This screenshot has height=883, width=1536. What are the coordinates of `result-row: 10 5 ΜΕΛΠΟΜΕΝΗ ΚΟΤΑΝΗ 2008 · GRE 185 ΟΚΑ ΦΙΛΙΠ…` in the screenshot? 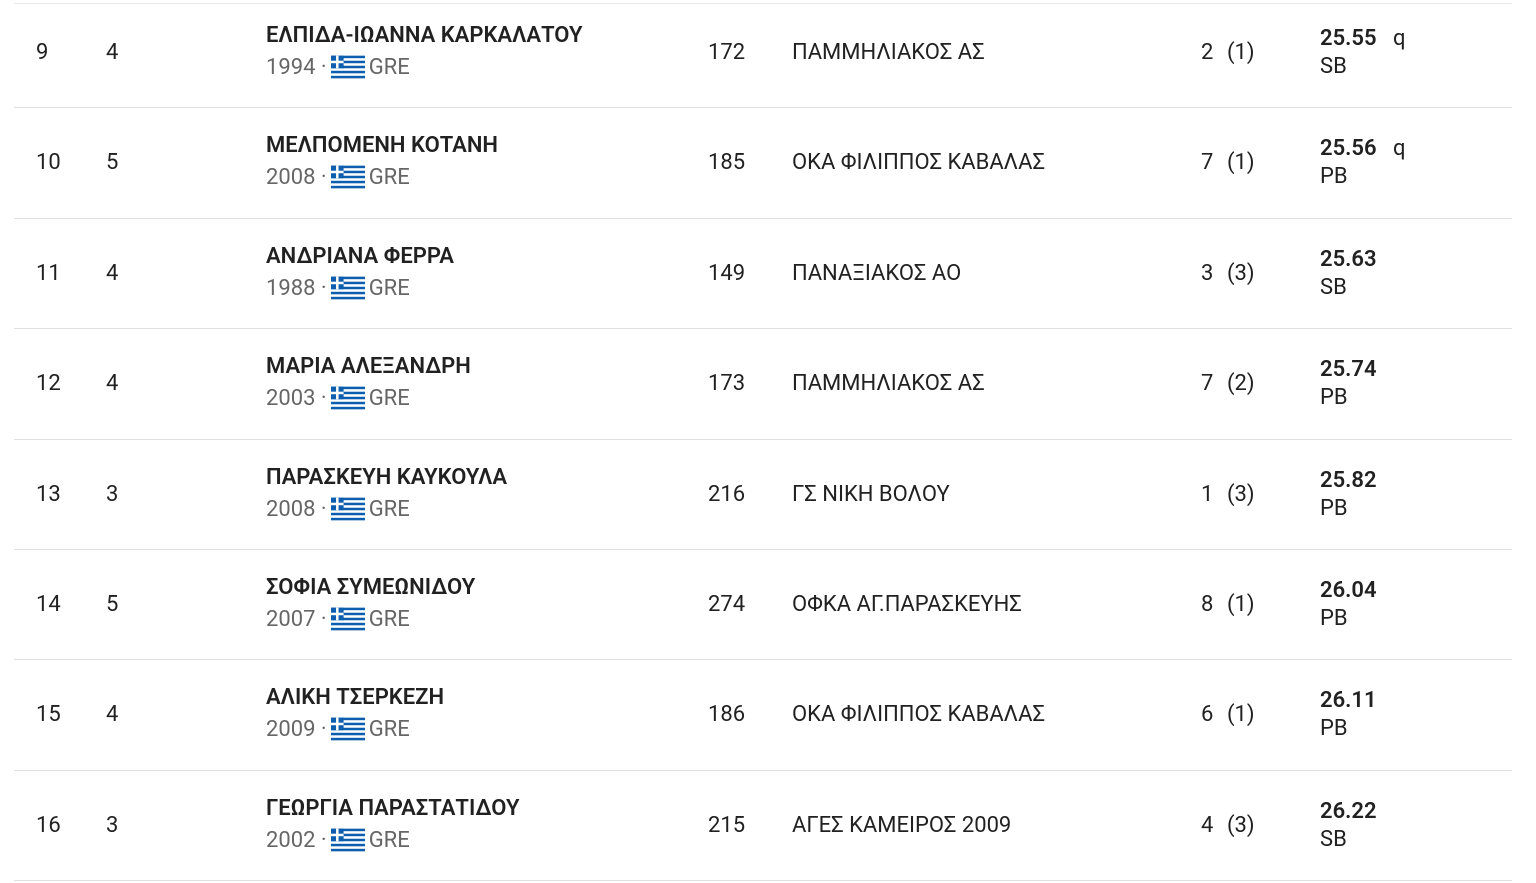 It's located at (763, 163).